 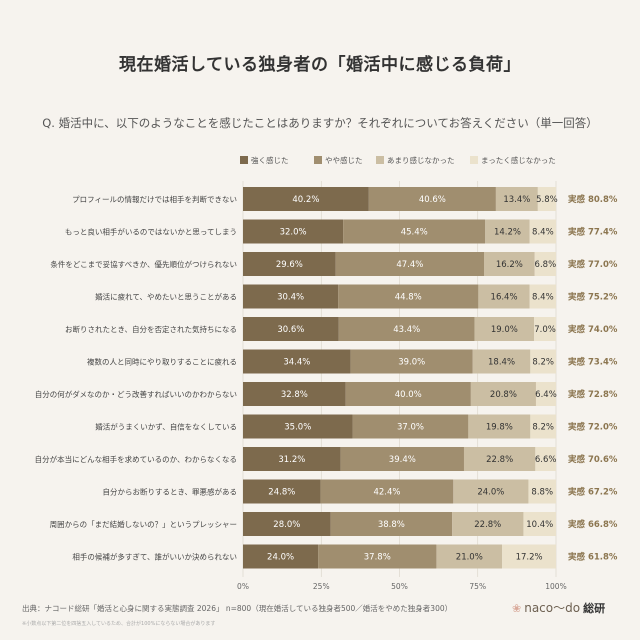 I want to click on value-label: 32.8%, so click(x=294, y=395).